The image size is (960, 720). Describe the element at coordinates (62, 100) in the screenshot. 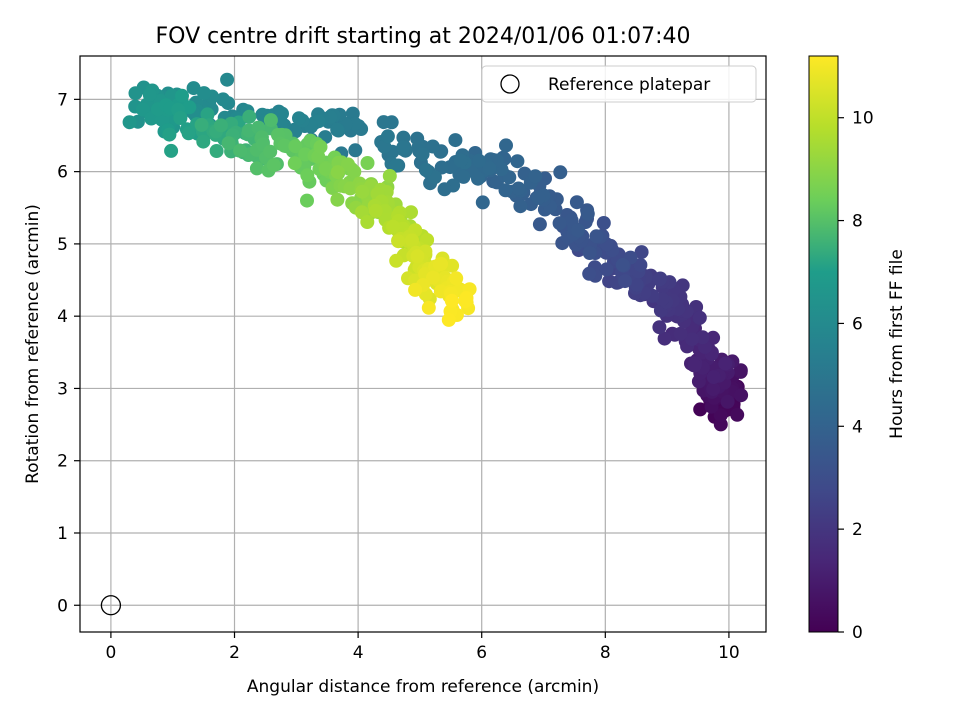

I see `y-tick-label: 7` at that location.